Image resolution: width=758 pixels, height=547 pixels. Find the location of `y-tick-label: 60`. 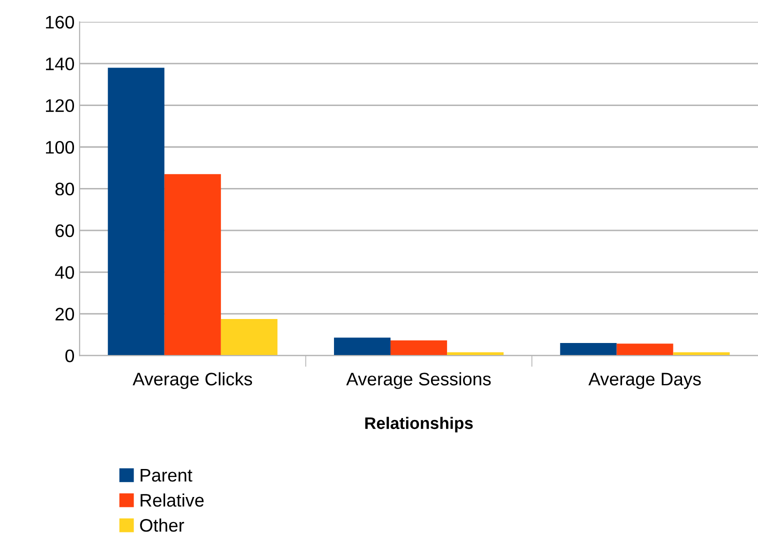

y-tick-label: 60 is located at coordinates (65, 231).